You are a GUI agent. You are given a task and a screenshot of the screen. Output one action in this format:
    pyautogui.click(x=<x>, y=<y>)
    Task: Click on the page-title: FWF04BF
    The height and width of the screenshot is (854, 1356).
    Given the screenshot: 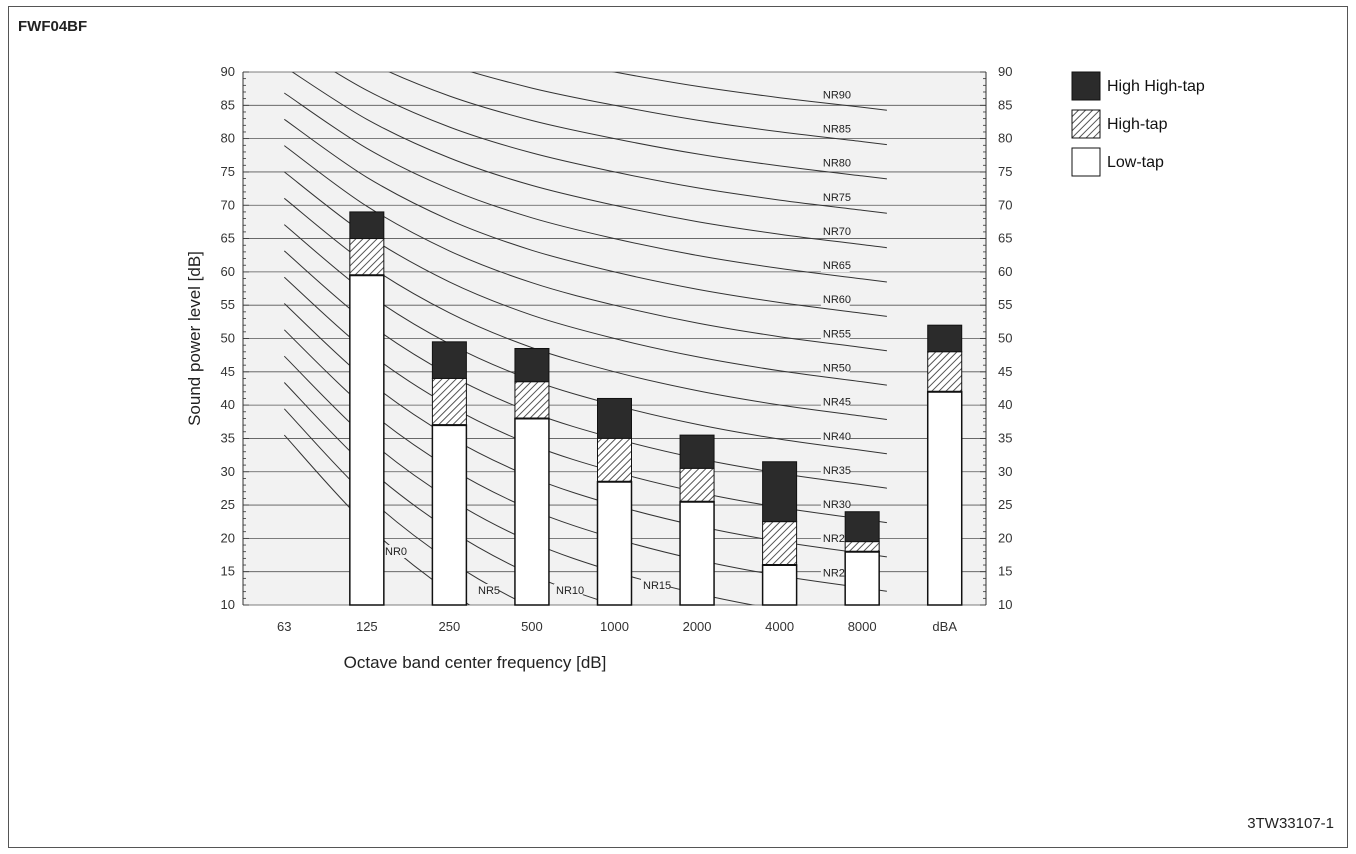 What is the action you would take?
    pyautogui.click(x=53, y=26)
    